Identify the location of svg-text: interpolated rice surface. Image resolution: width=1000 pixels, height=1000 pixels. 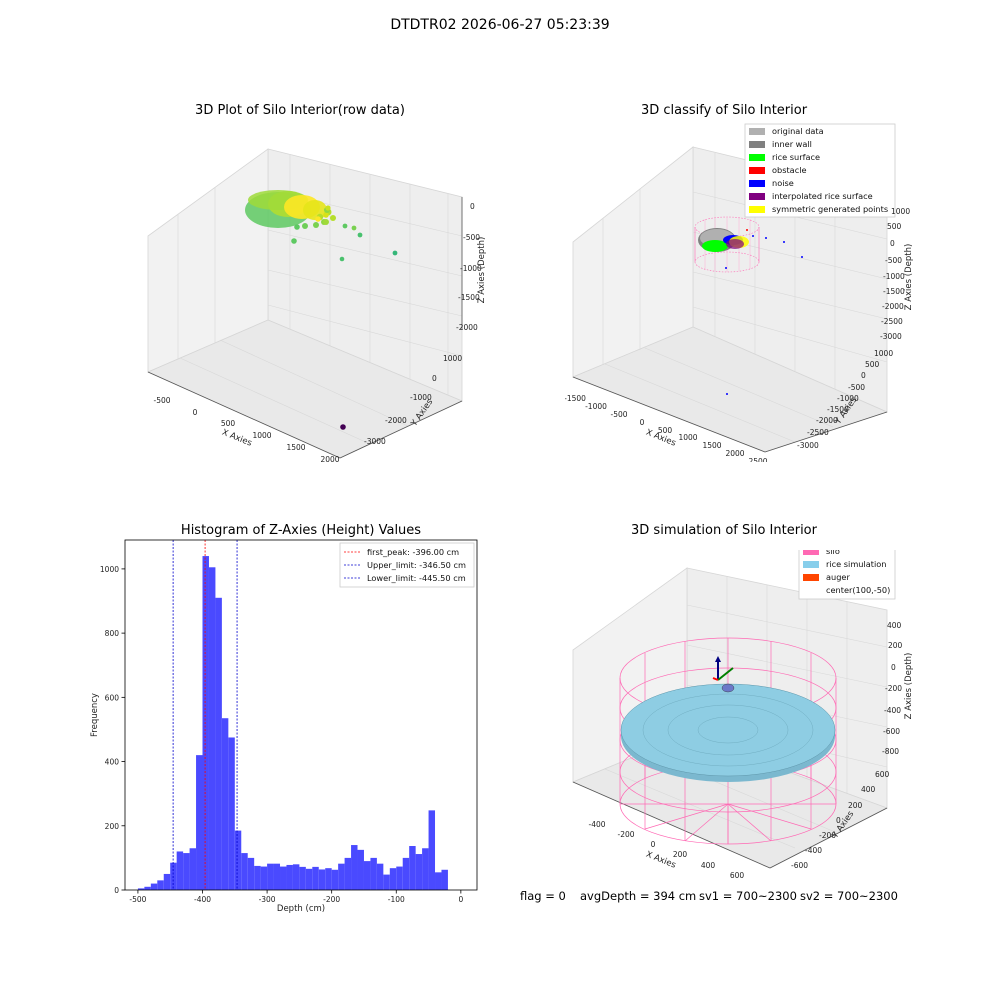
(822, 196).